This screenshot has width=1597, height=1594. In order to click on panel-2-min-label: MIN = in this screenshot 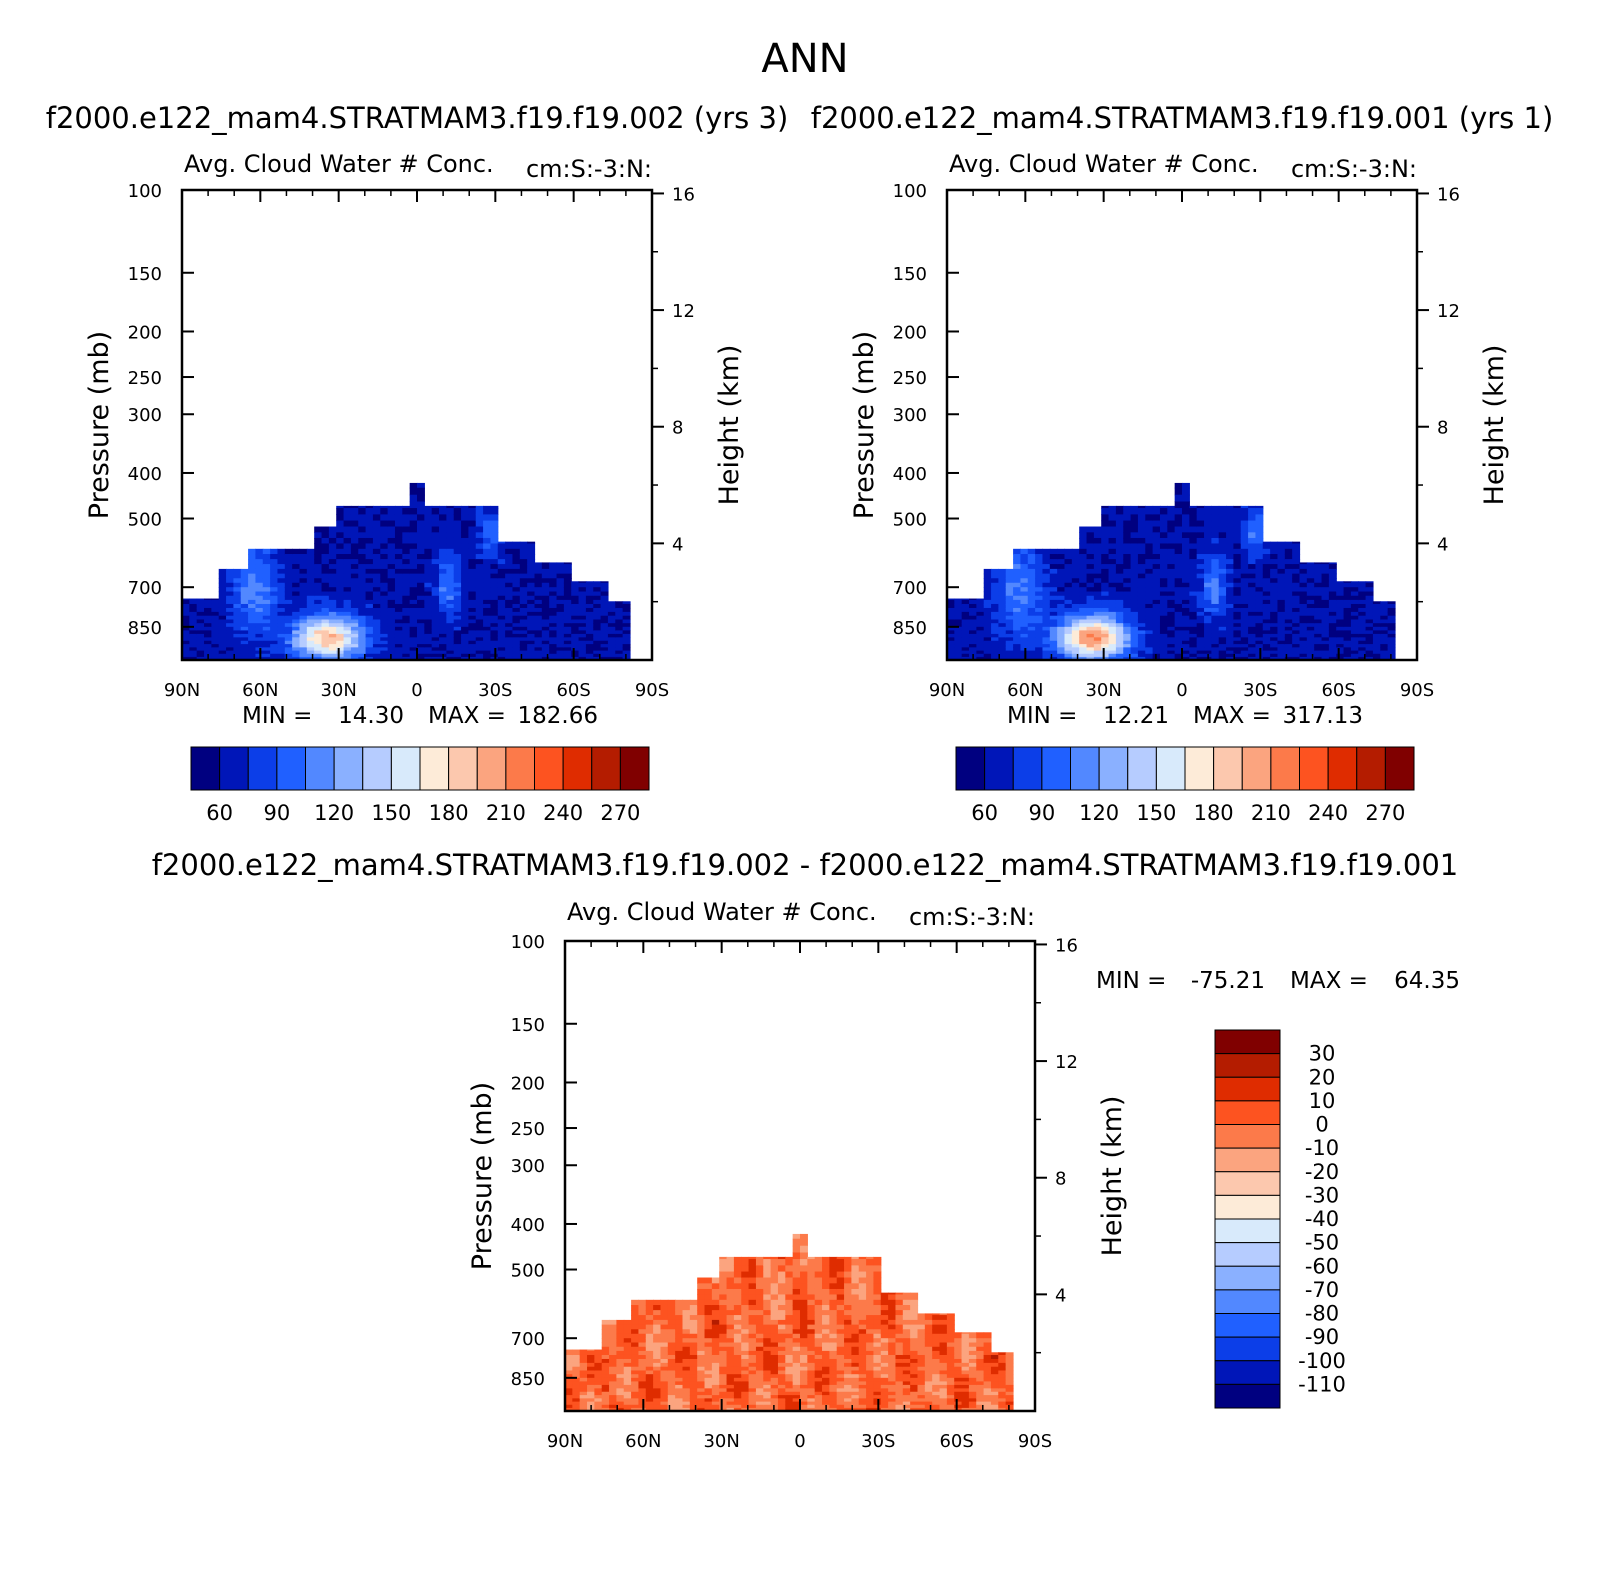, I will do `click(1042, 716)`.